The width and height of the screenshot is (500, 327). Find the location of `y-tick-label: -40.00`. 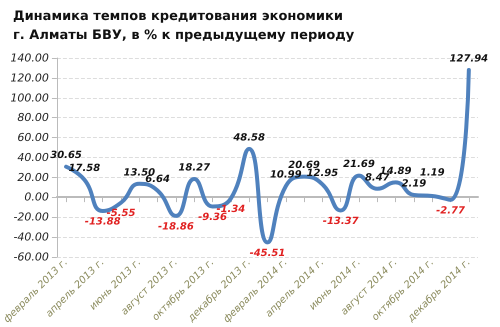

y-tick-label: -40.00 is located at coordinates (31, 237).